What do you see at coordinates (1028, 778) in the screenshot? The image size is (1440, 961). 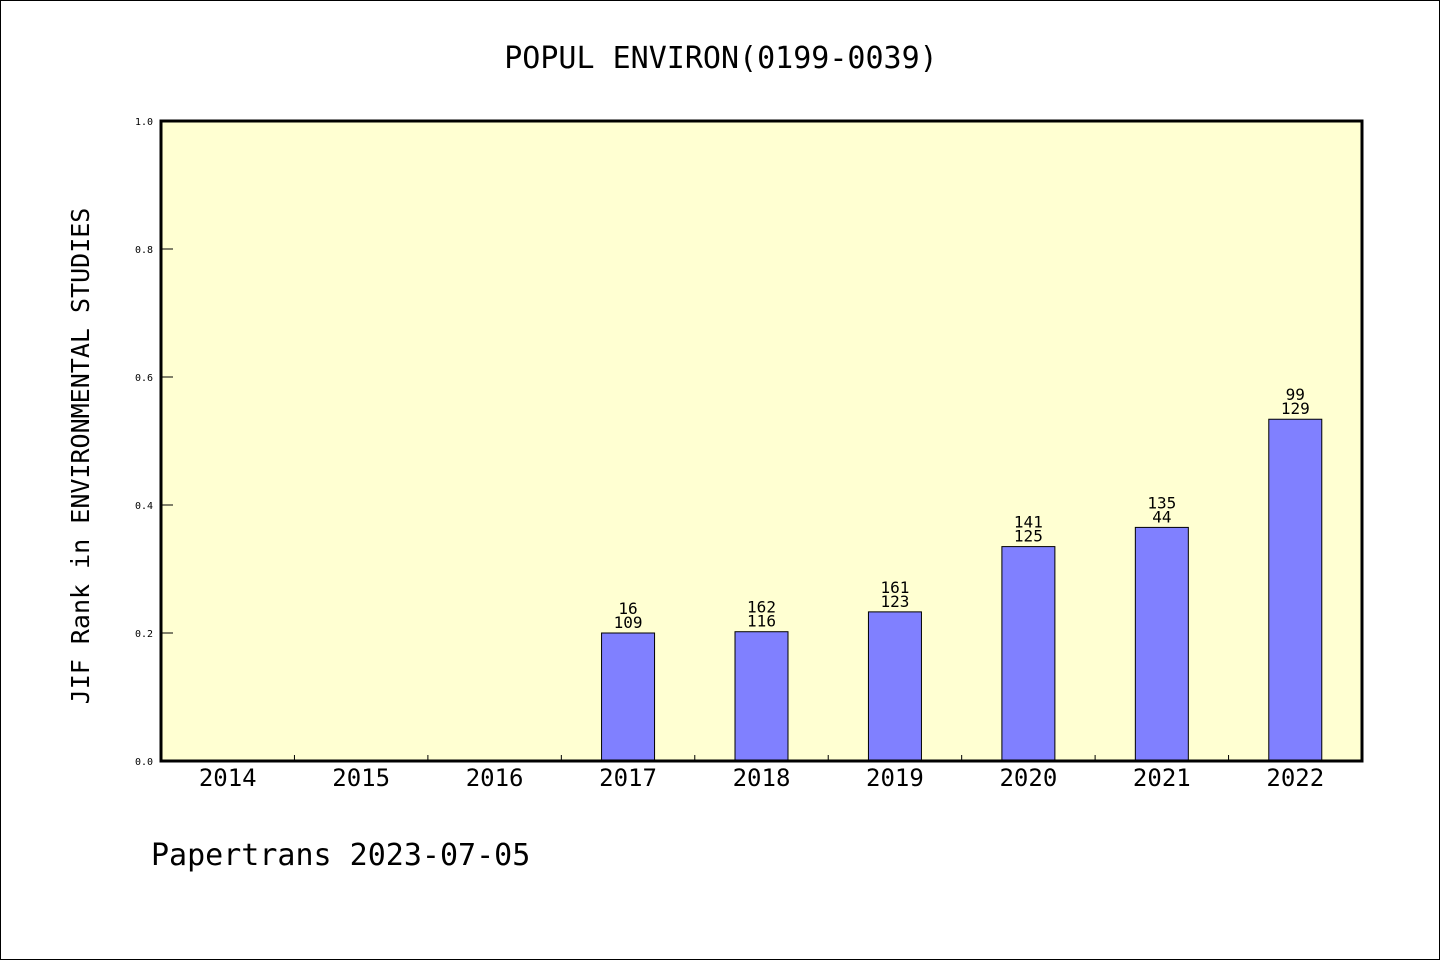 I see `x-tick-label: 2020` at bounding box center [1028, 778].